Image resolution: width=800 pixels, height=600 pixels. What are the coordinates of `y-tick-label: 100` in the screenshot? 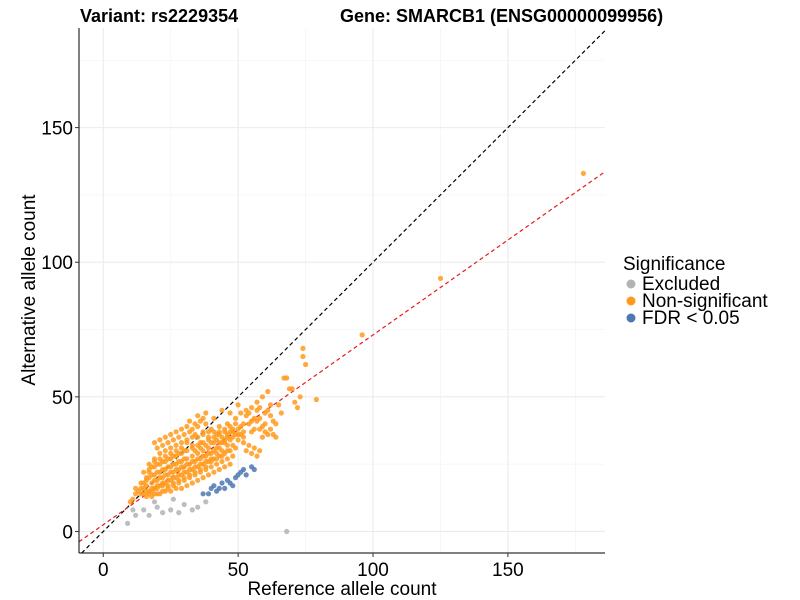 It's located at (57, 263).